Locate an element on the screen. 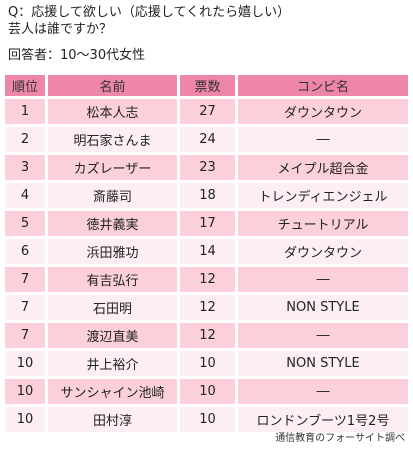  cell-name: 徳井義実 is located at coordinates (114, 223).